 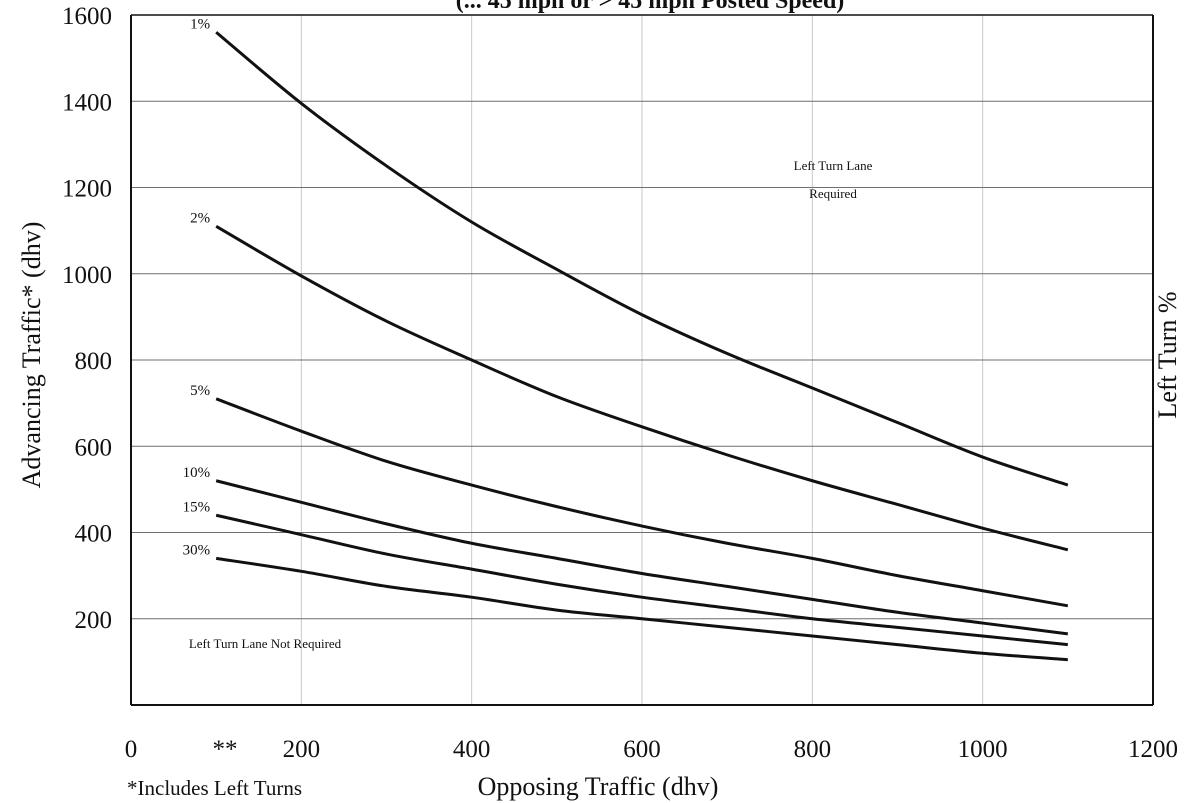 What do you see at coordinates (1167, 354) in the screenshot?
I see `right-axis-title: Left Turn %` at bounding box center [1167, 354].